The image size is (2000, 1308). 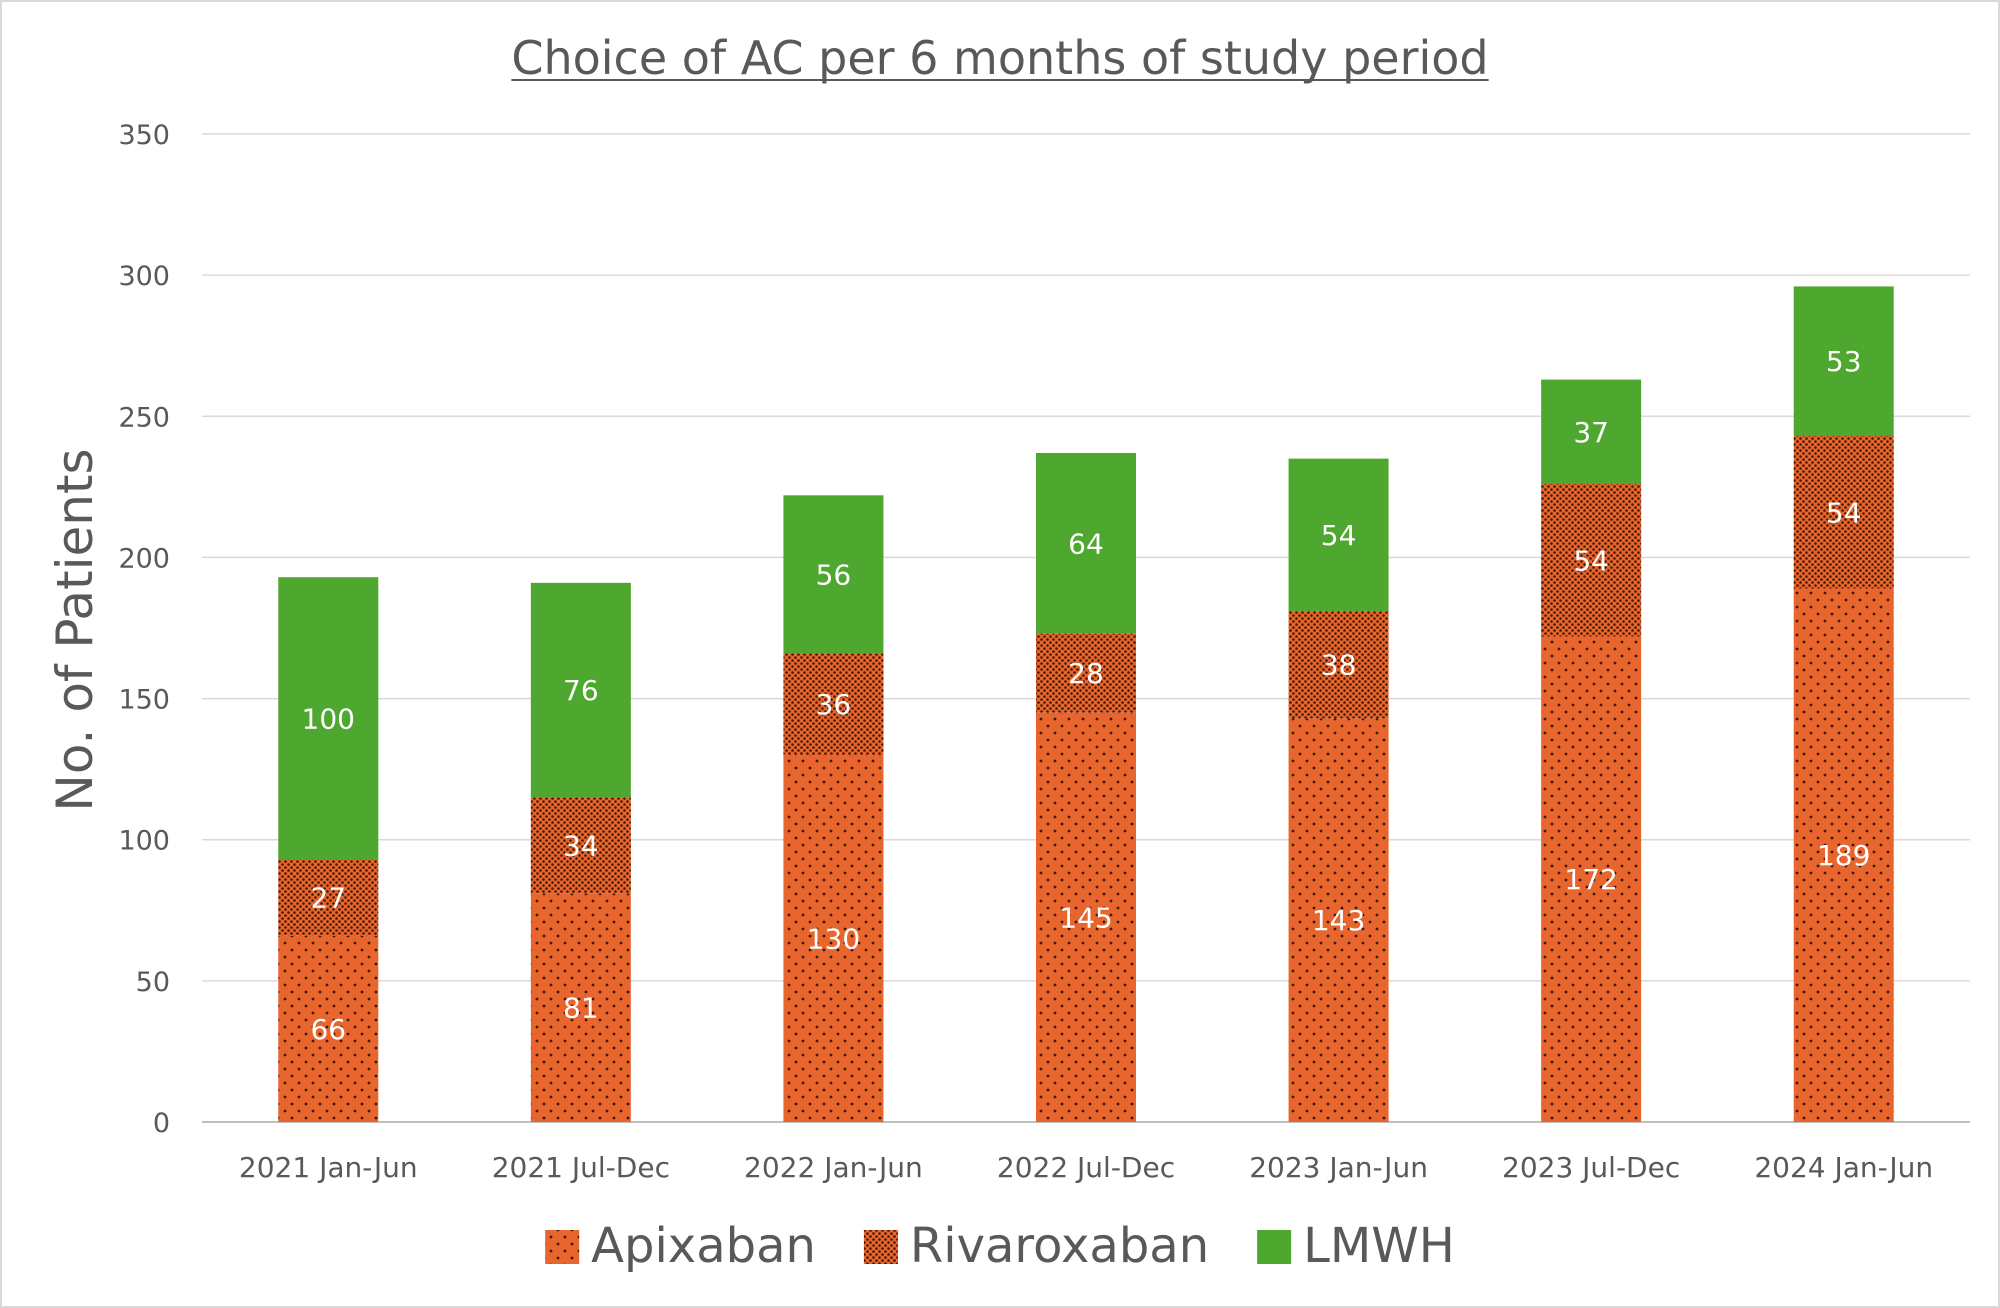 I want to click on data-label: 130, so click(x=833, y=939).